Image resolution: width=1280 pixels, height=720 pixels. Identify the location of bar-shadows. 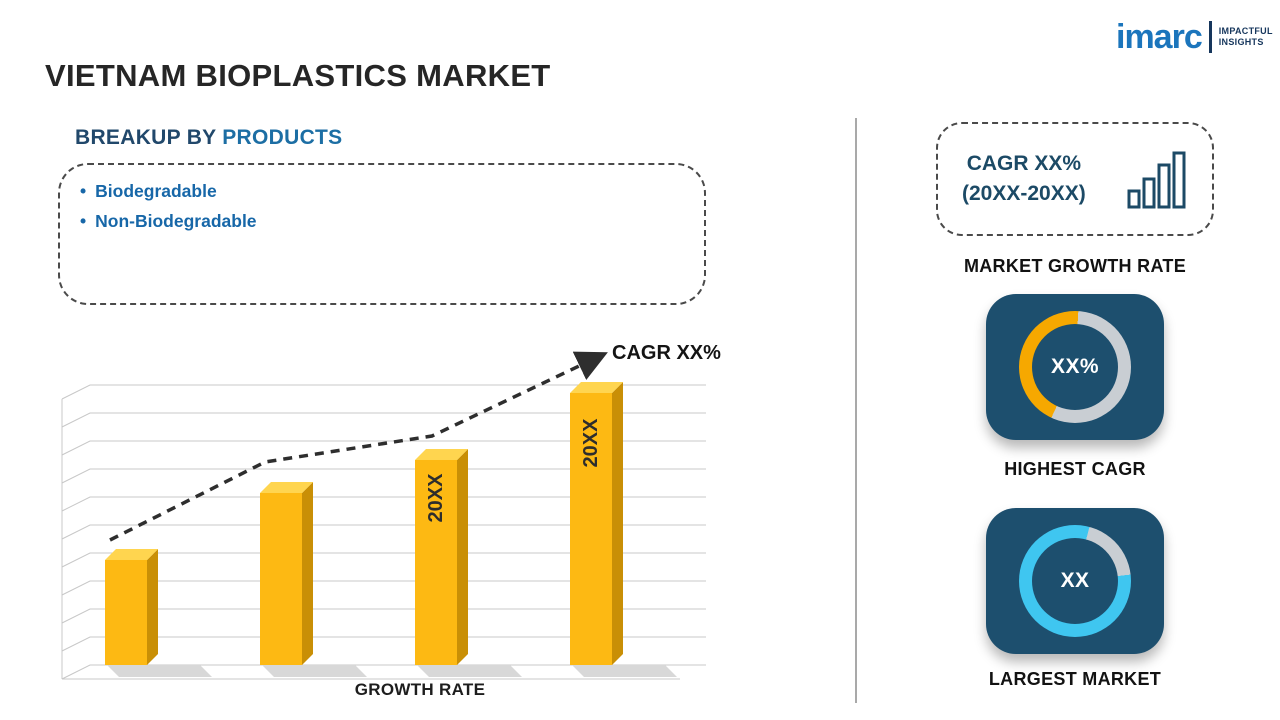
(392, 671).